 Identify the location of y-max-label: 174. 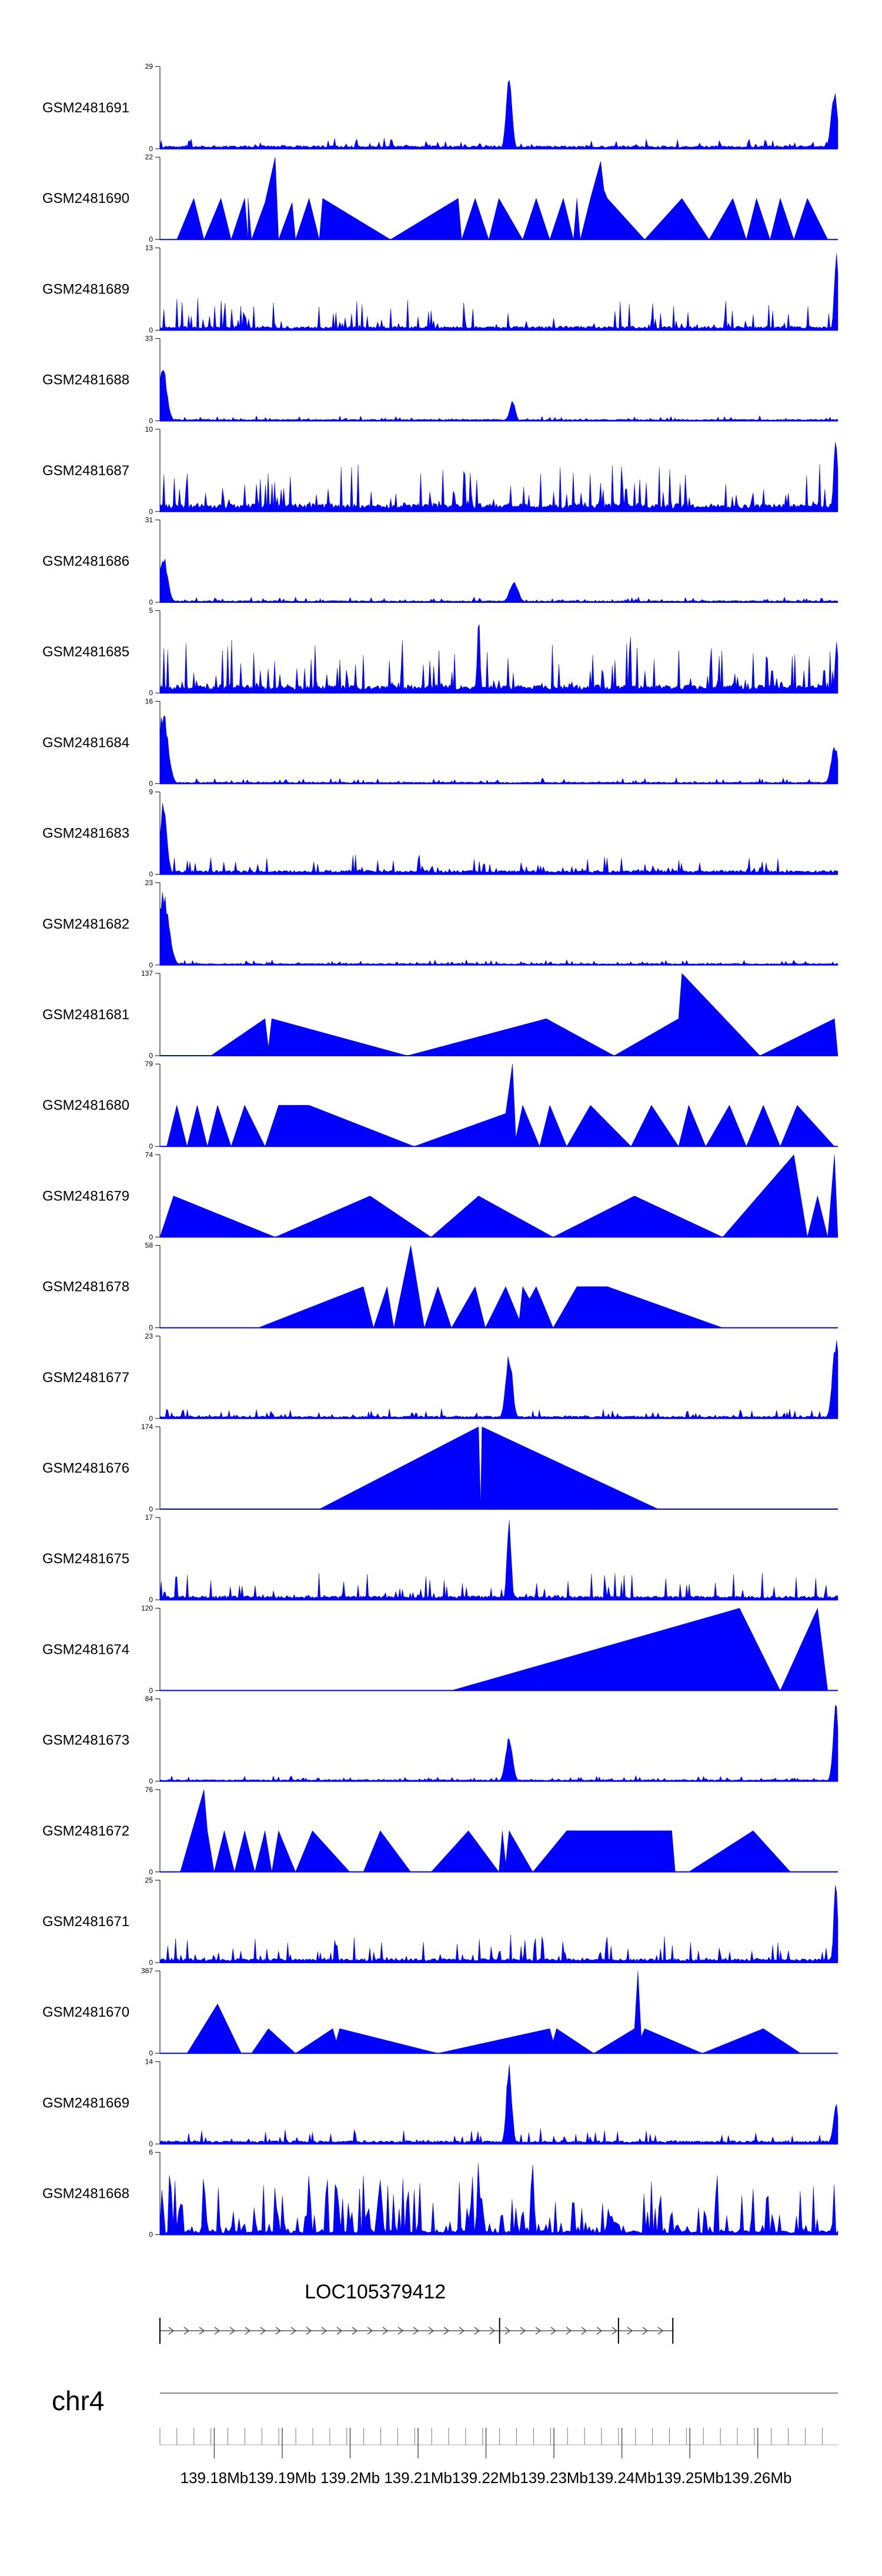
(147, 1427).